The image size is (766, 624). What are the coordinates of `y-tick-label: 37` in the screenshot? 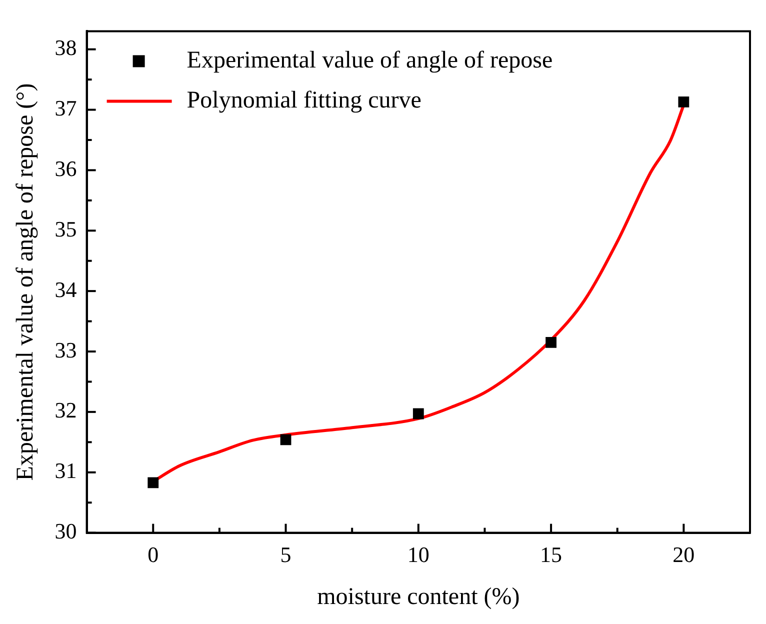 It's located at (65, 108).